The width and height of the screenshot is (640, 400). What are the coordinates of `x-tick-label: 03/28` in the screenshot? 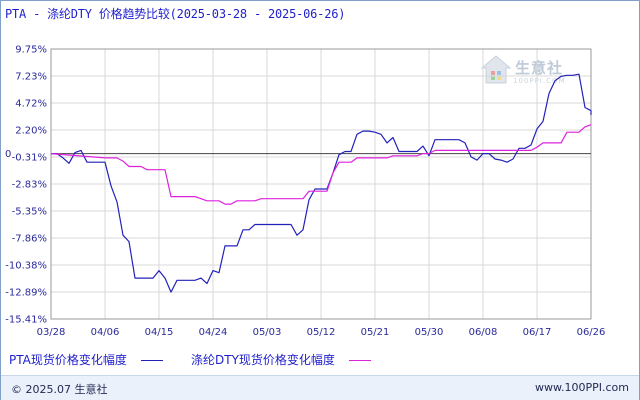 It's located at (51, 332).